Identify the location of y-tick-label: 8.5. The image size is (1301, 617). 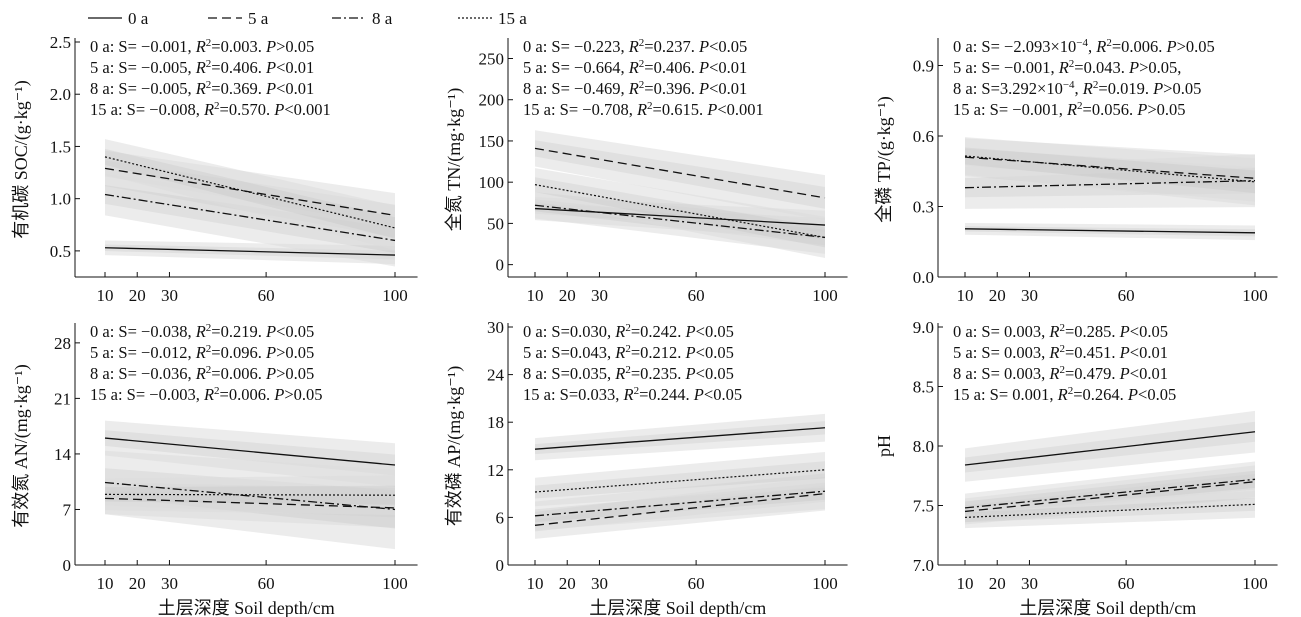
(923, 387).